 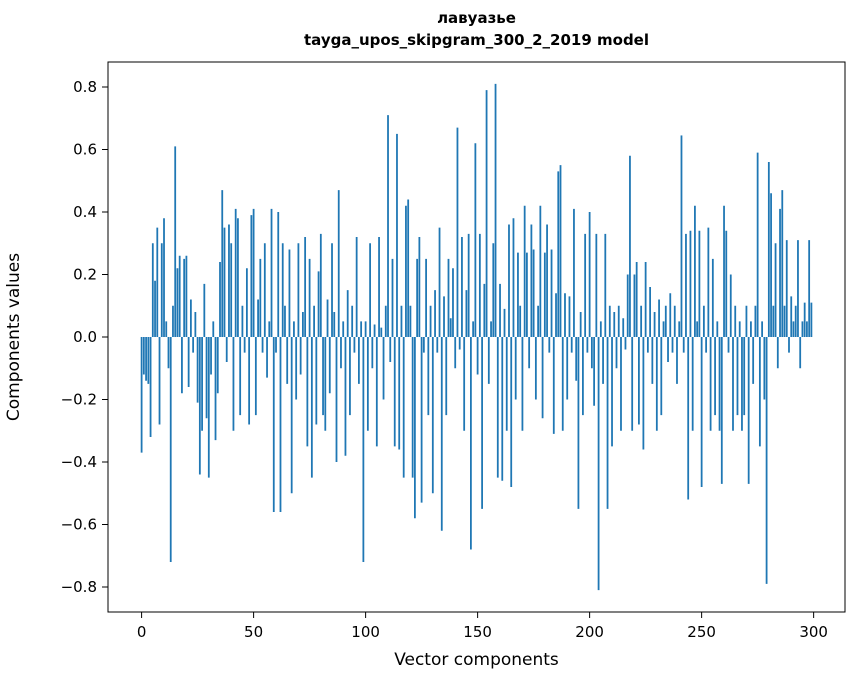 What do you see at coordinates (476, 39) in the screenshot?
I see `chart-subtitle: tayga_upos_skipgram_300_2_2019 model` at bounding box center [476, 39].